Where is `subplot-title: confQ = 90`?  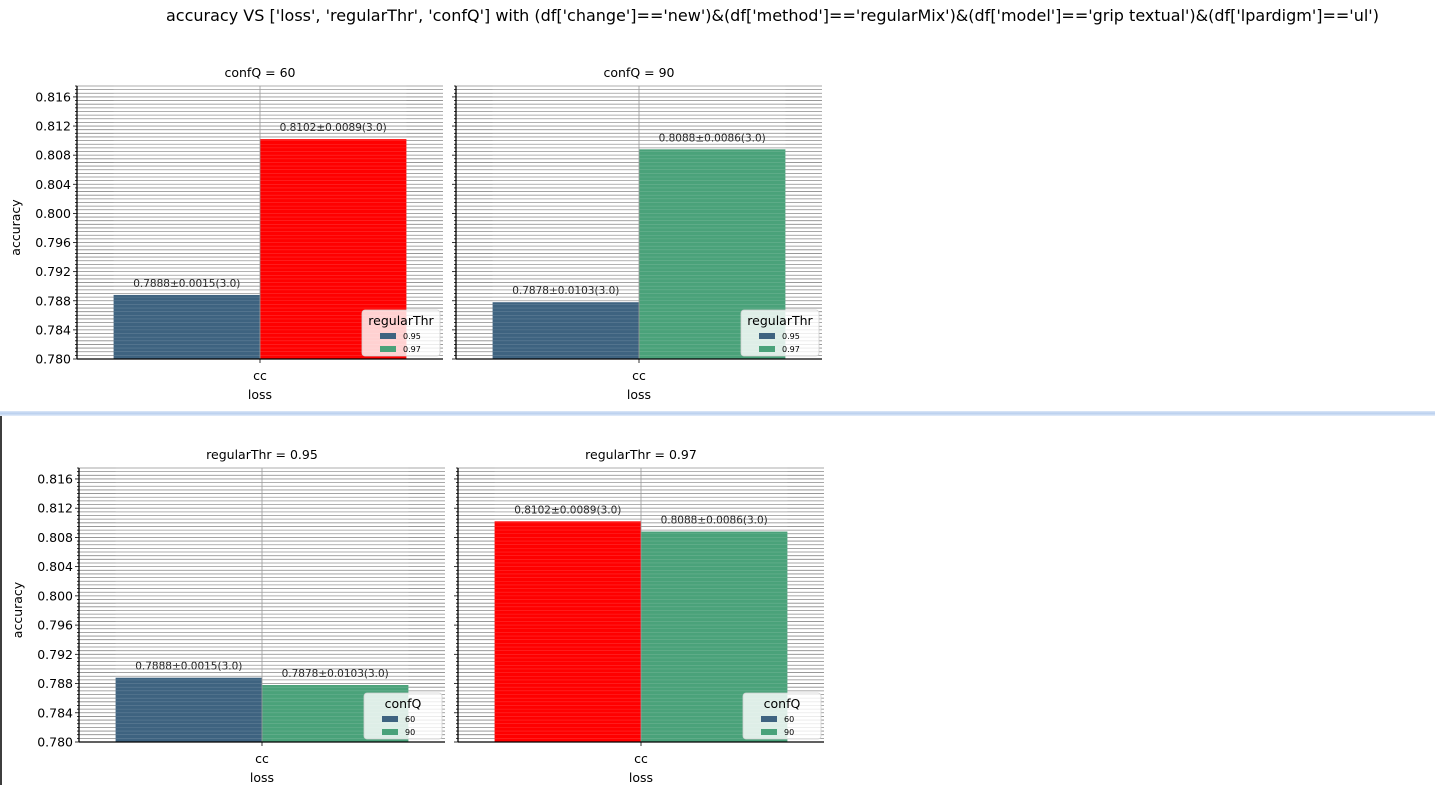 subplot-title: confQ = 90 is located at coordinates (638, 72).